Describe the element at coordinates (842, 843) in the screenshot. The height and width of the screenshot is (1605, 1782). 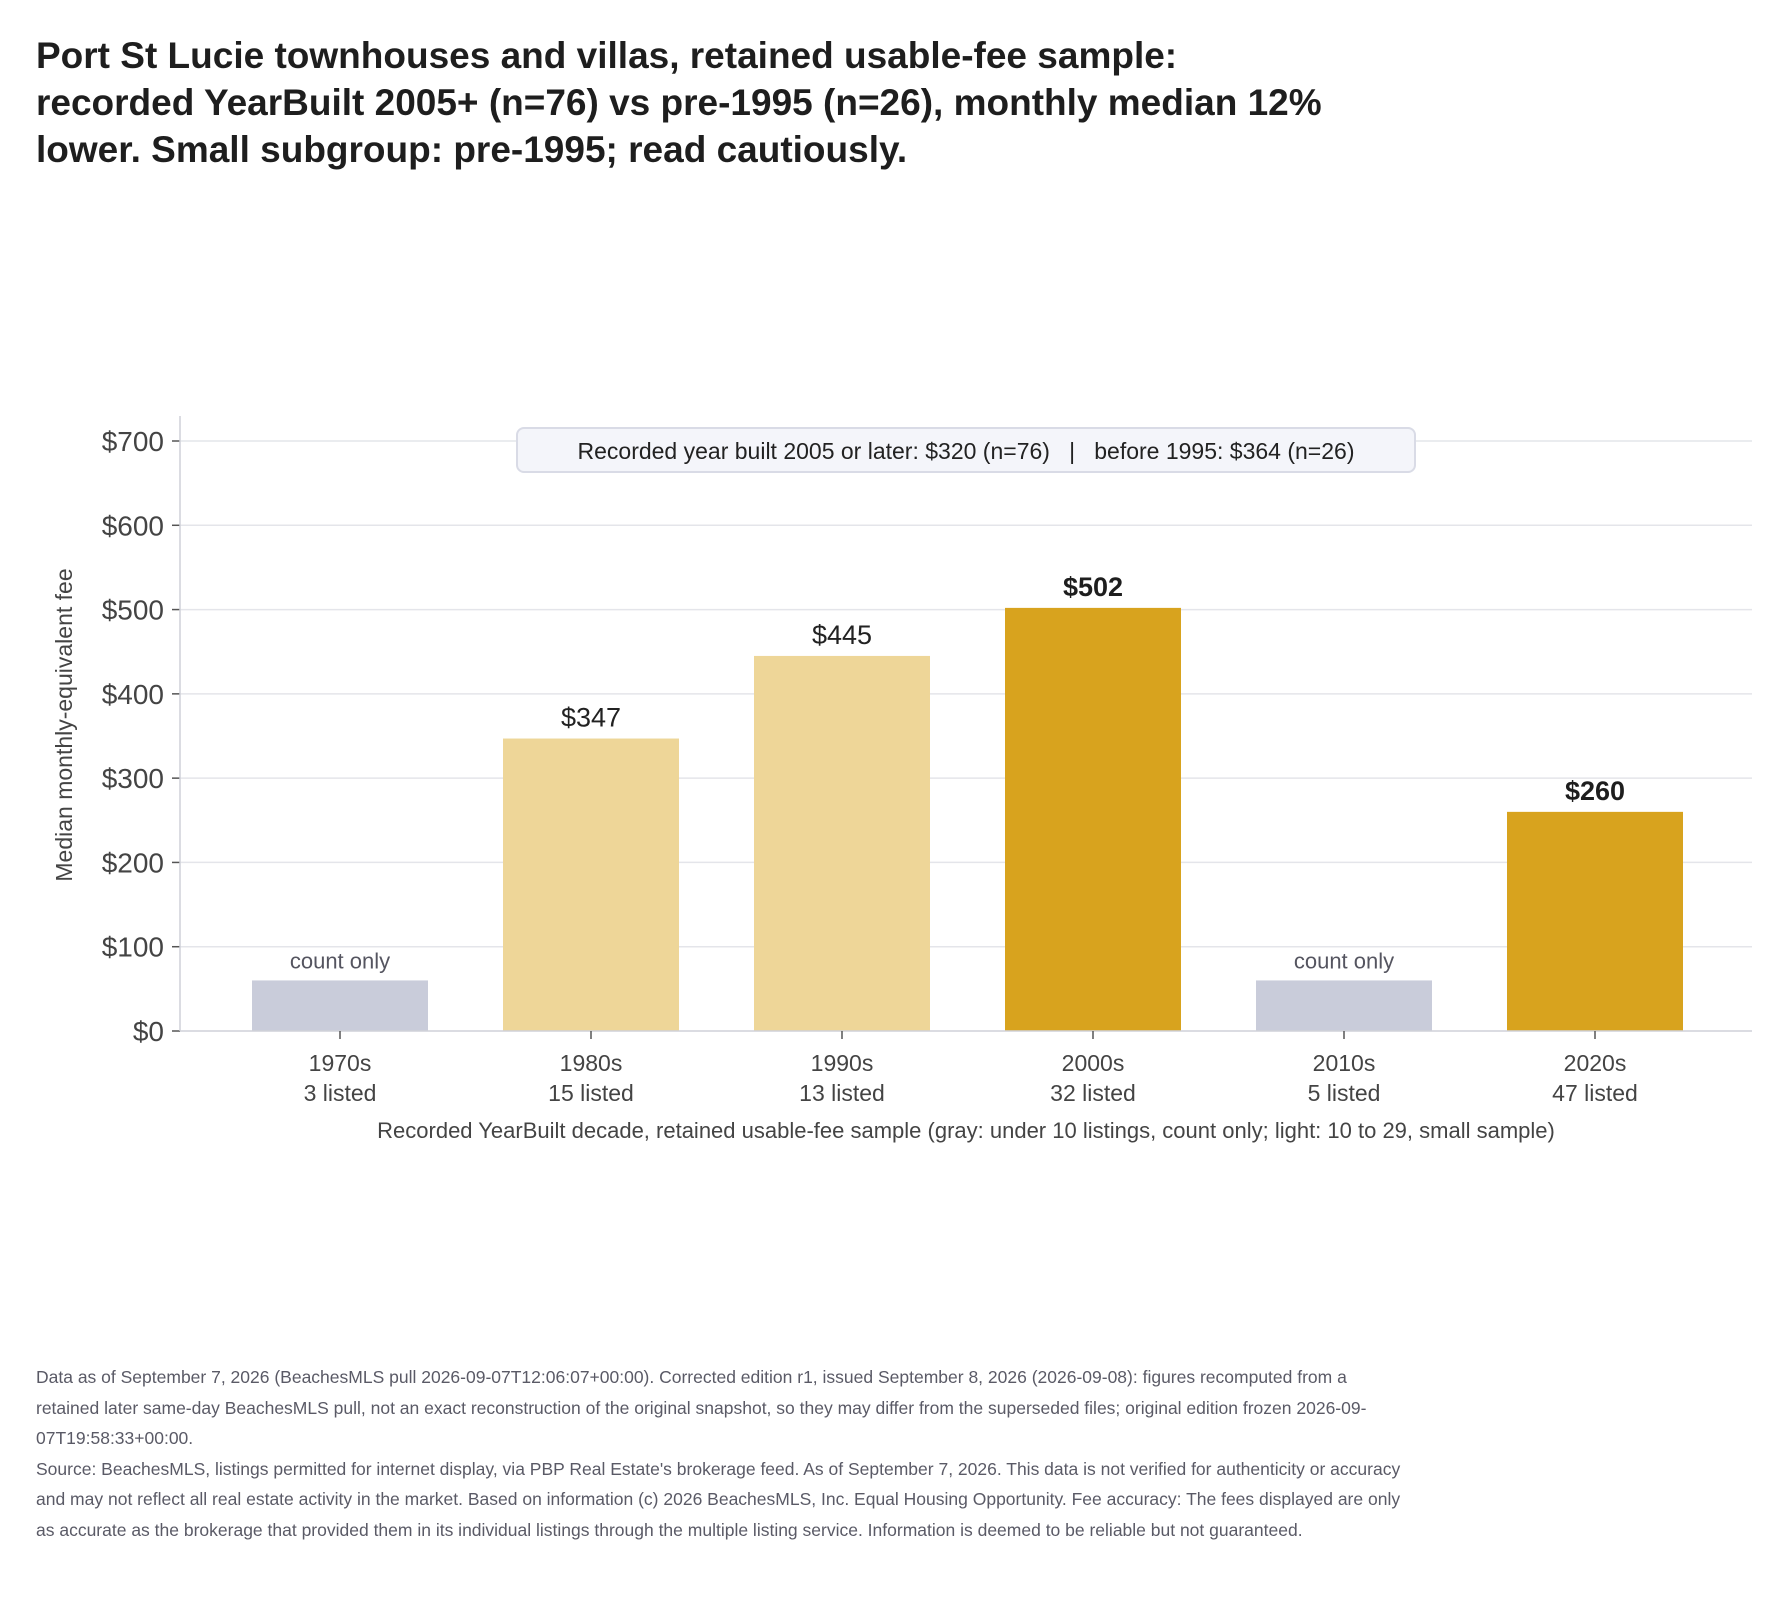
I see `bar-1990s` at that location.